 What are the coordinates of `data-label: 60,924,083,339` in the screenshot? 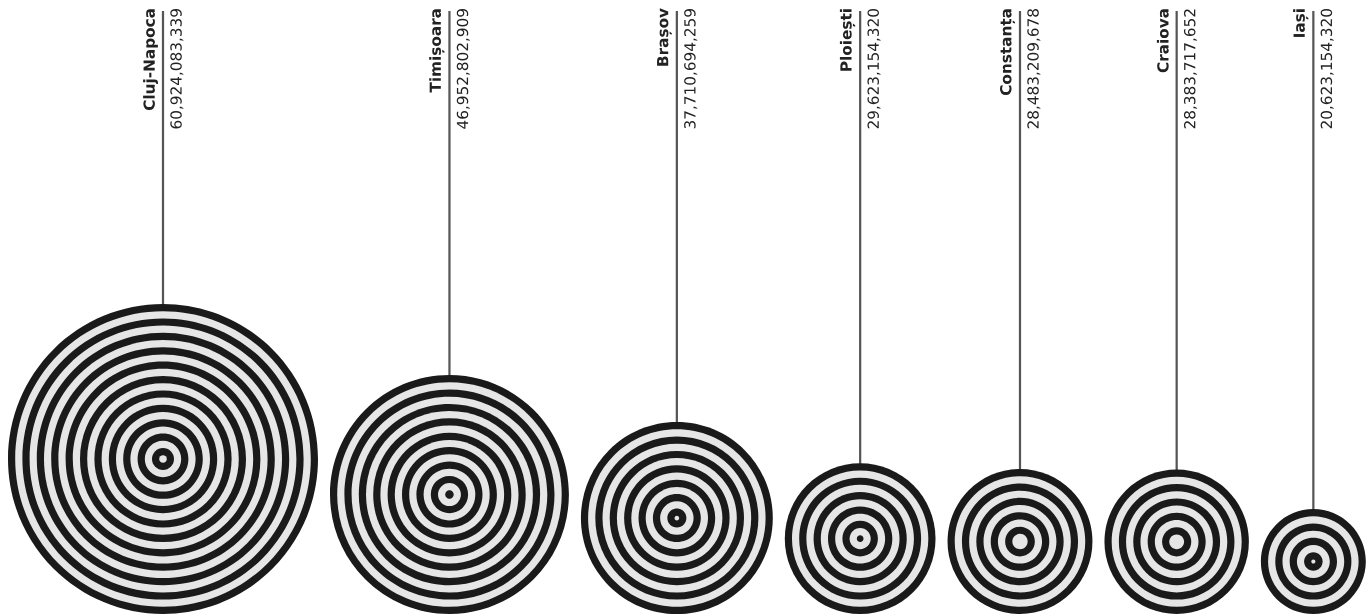 It's located at (177, 69).